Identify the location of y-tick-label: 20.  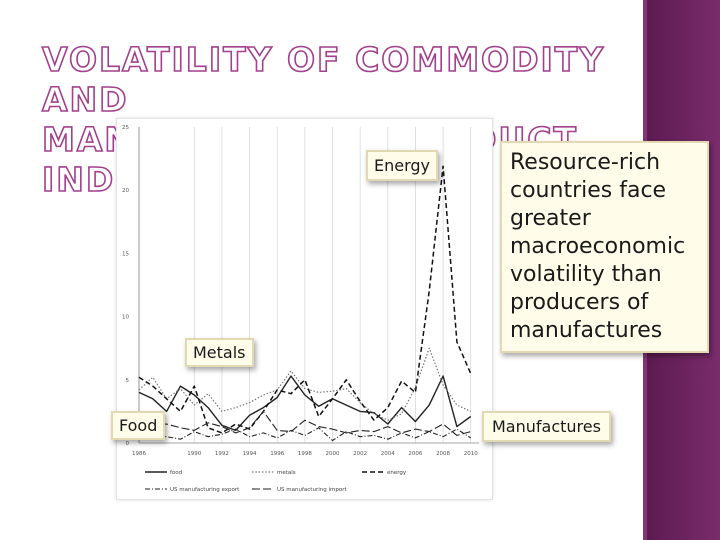
(125, 191).